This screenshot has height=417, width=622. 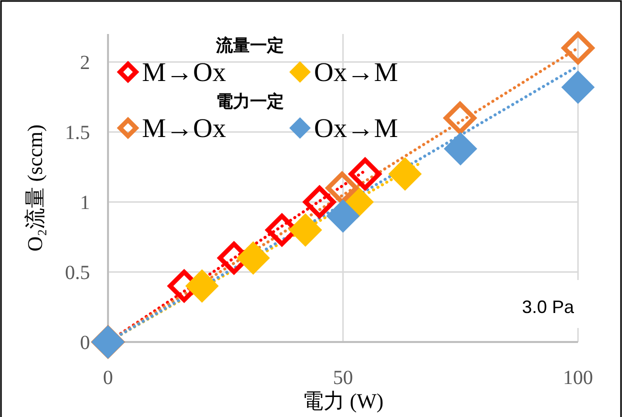 I want to click on y-tick-label: 0, so click(x=85, y=343).